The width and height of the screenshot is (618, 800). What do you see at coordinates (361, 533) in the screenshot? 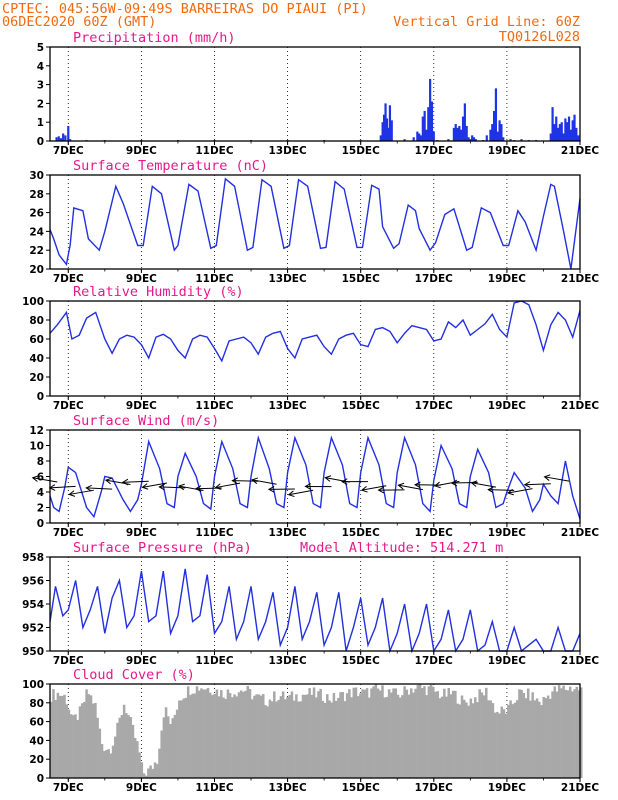
I see `wind-xtick-label: 15DEC` at bounding box center [361, 533].